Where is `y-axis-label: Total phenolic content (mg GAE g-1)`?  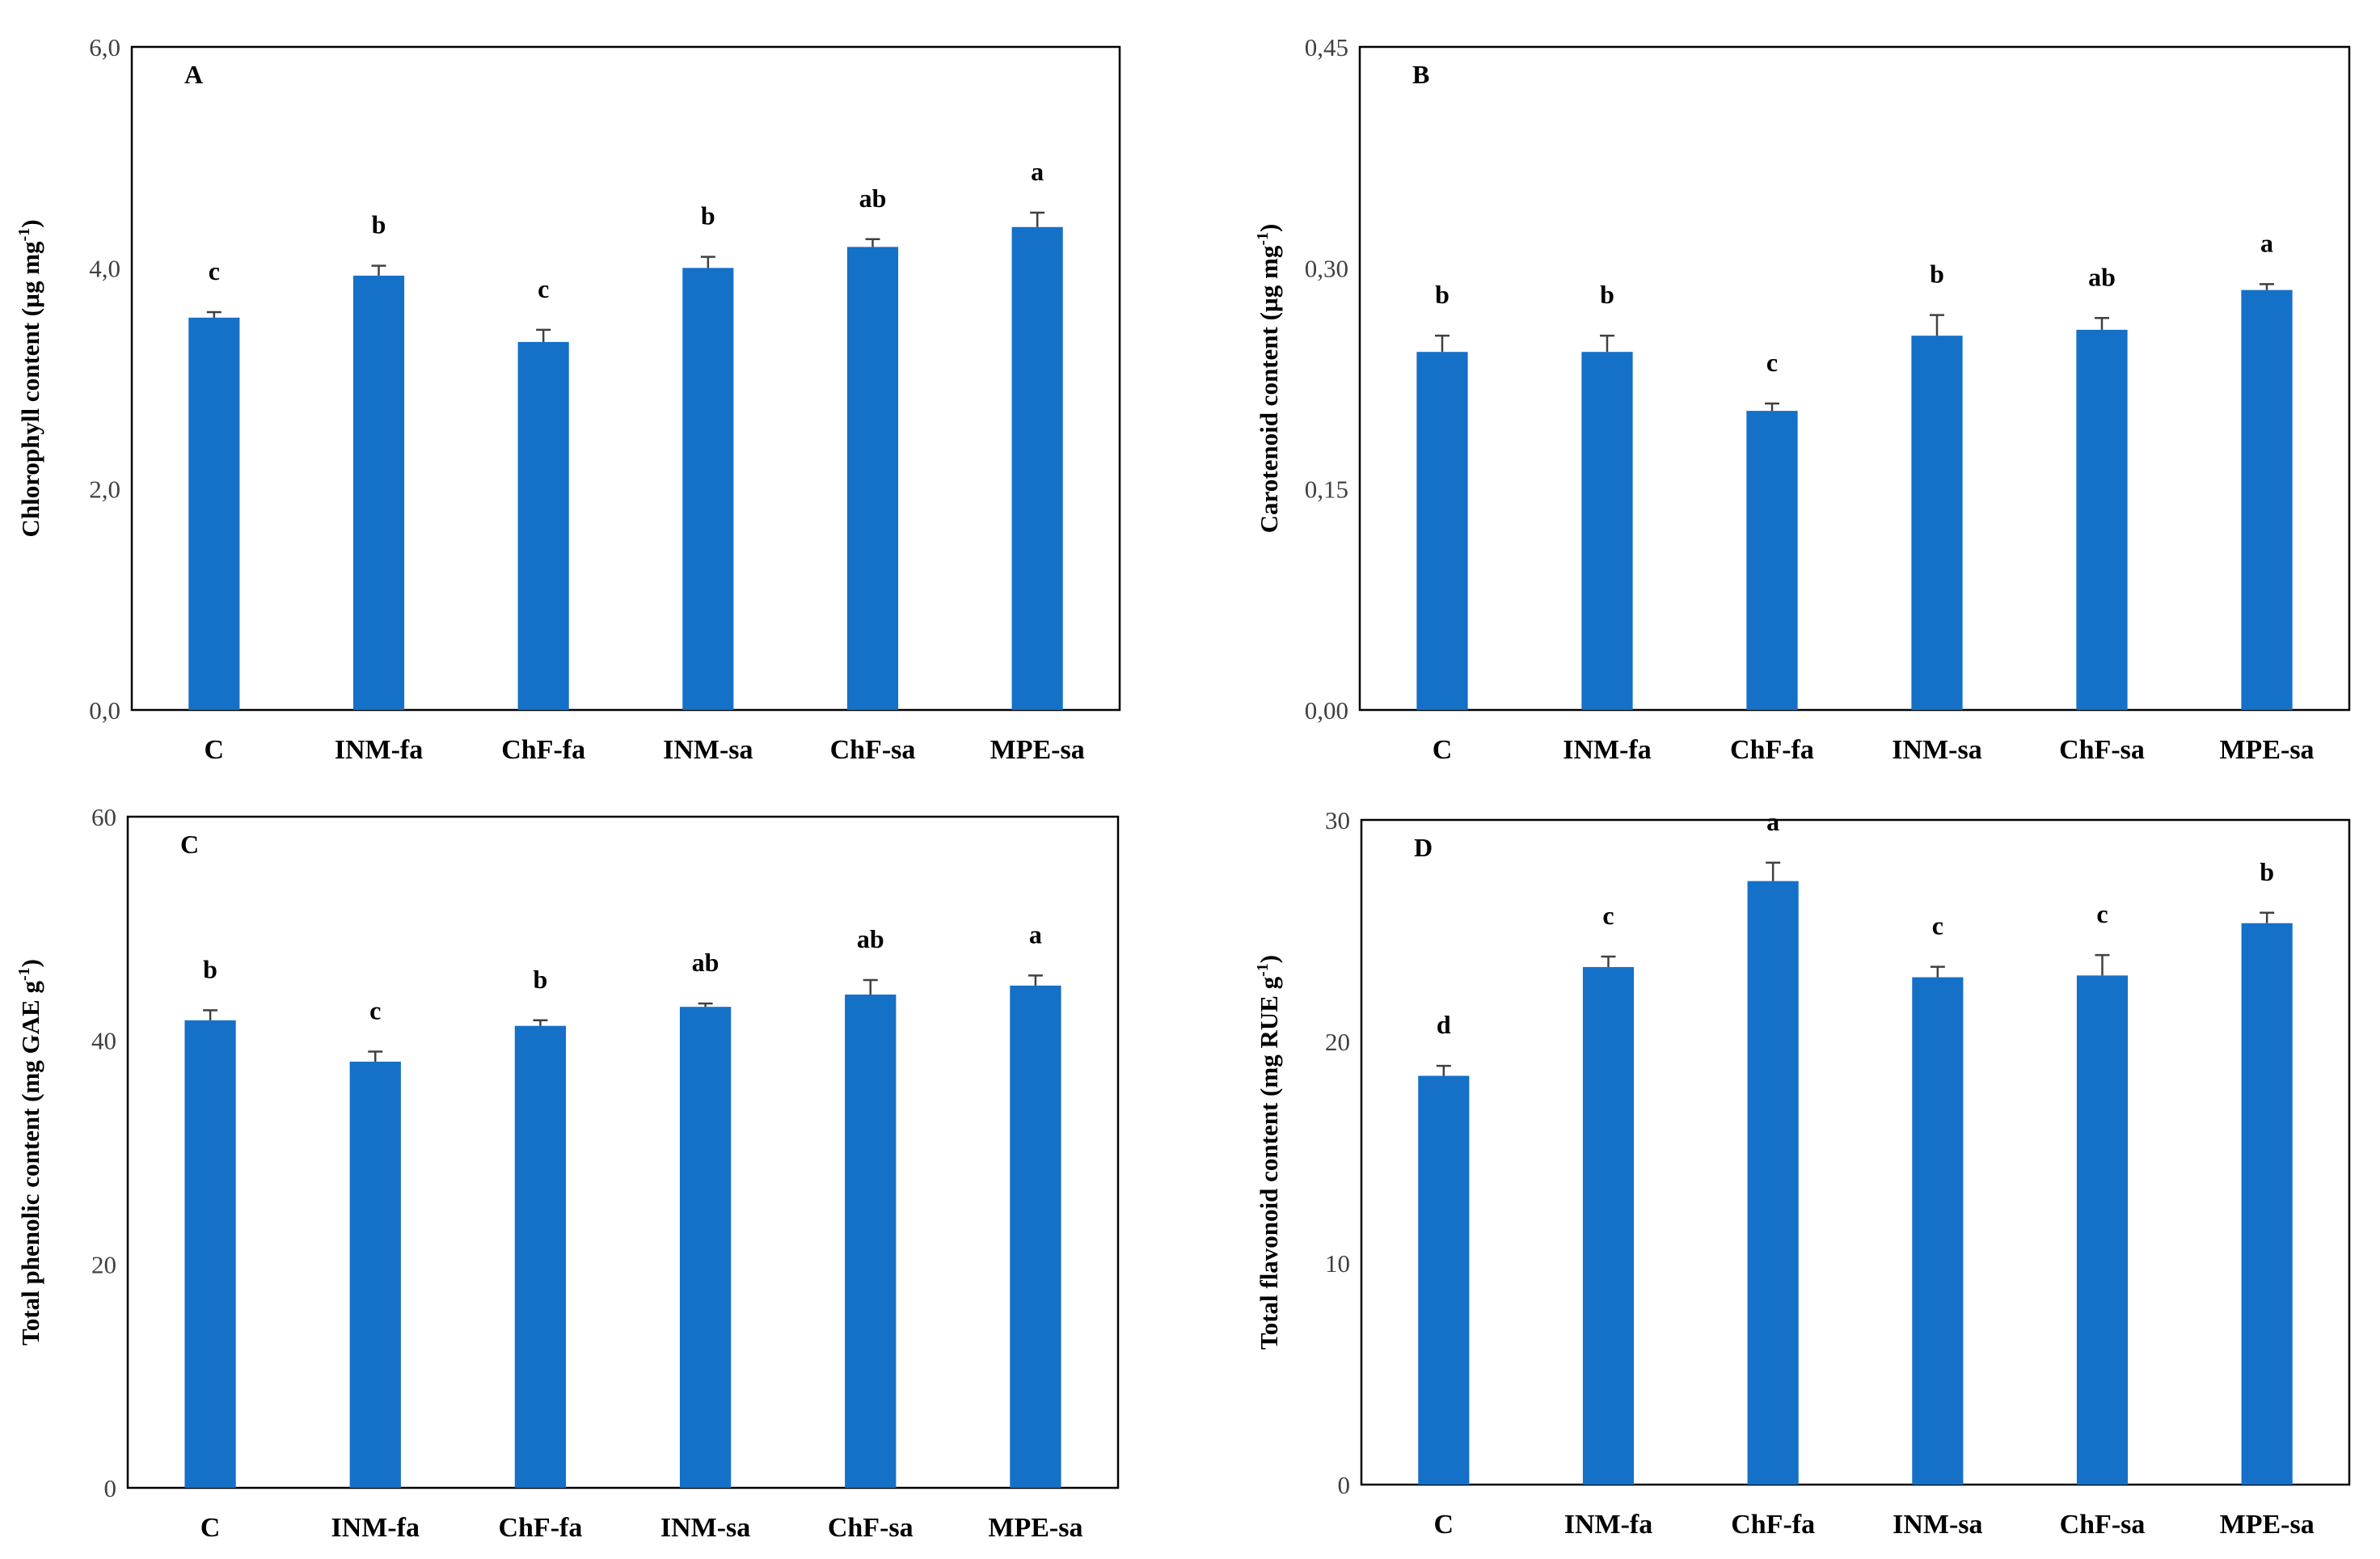 y-axis-label: Total phenolic content (mg GAE g-1) is located at coordinates (29, 1153).